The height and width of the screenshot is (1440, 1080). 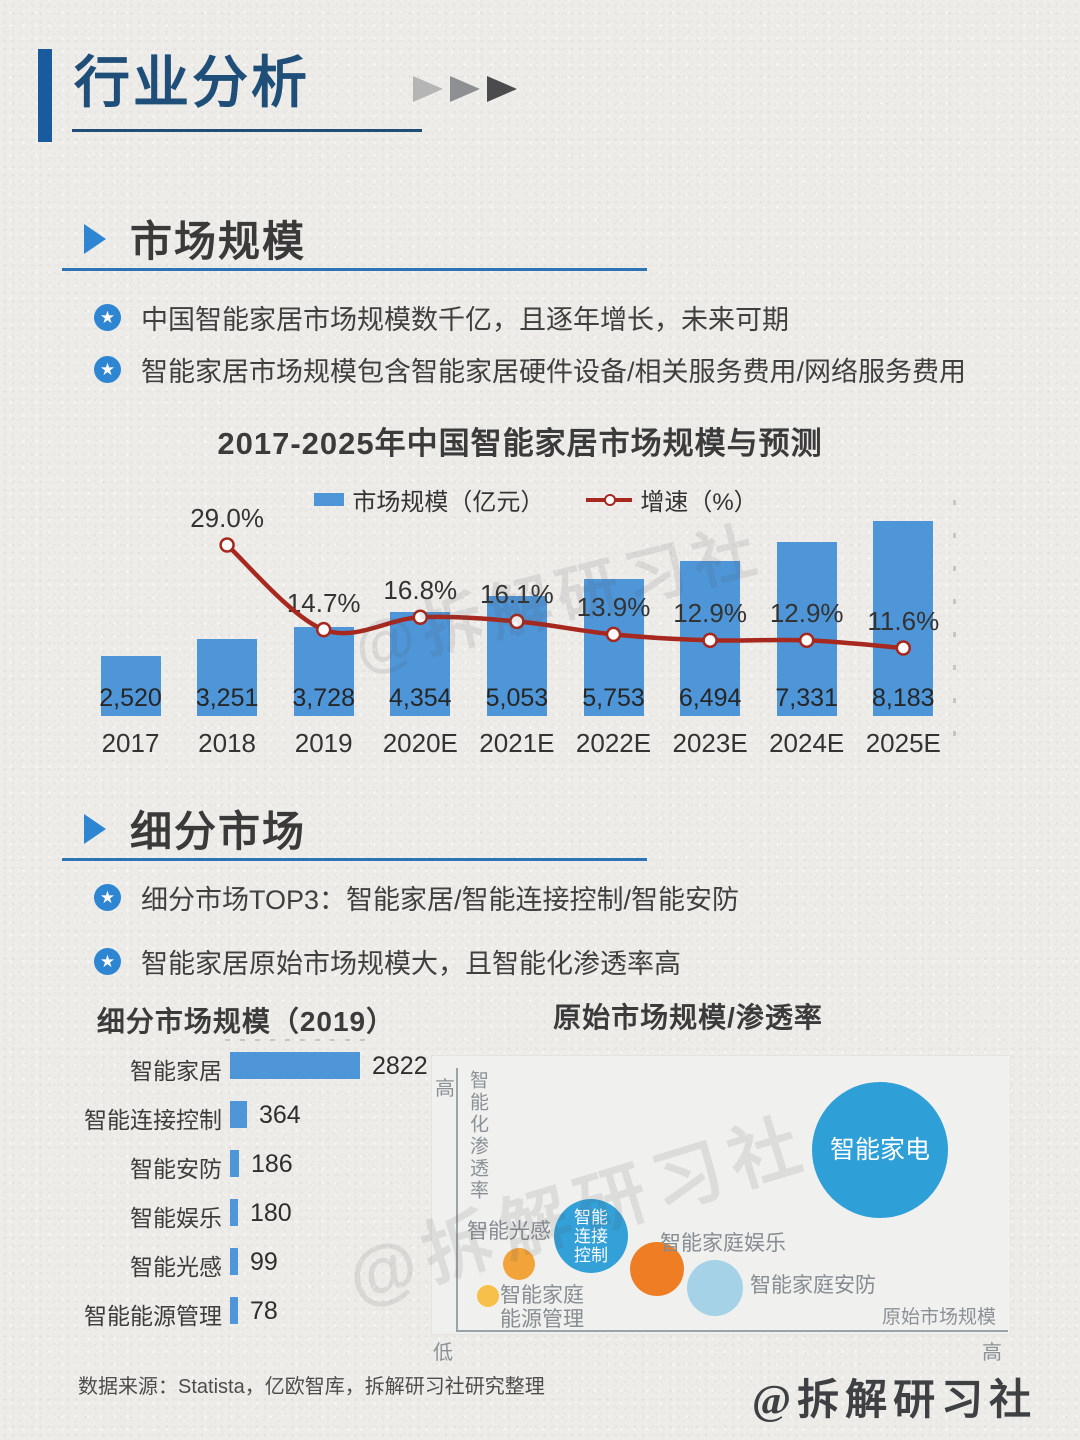 I want to click on segment-value-label: 180, so click(x=271, y=1213).